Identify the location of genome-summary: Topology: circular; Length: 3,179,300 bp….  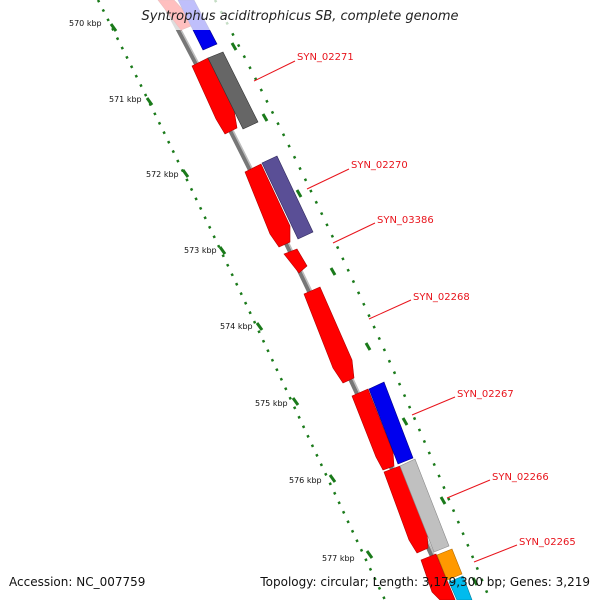
(425, 582).